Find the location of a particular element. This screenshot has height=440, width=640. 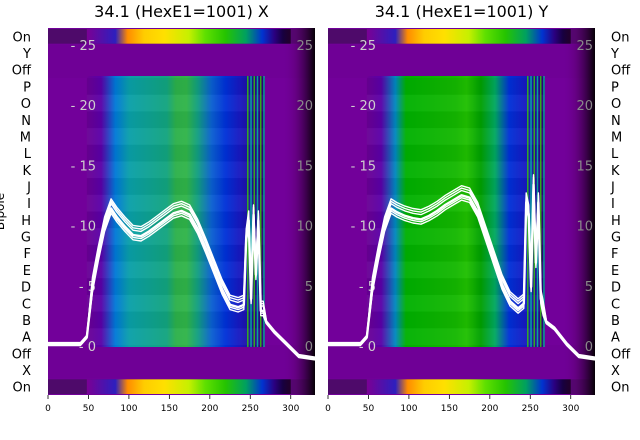

overlay-tick-label-right: 0 is located at coordinates (309, 347).